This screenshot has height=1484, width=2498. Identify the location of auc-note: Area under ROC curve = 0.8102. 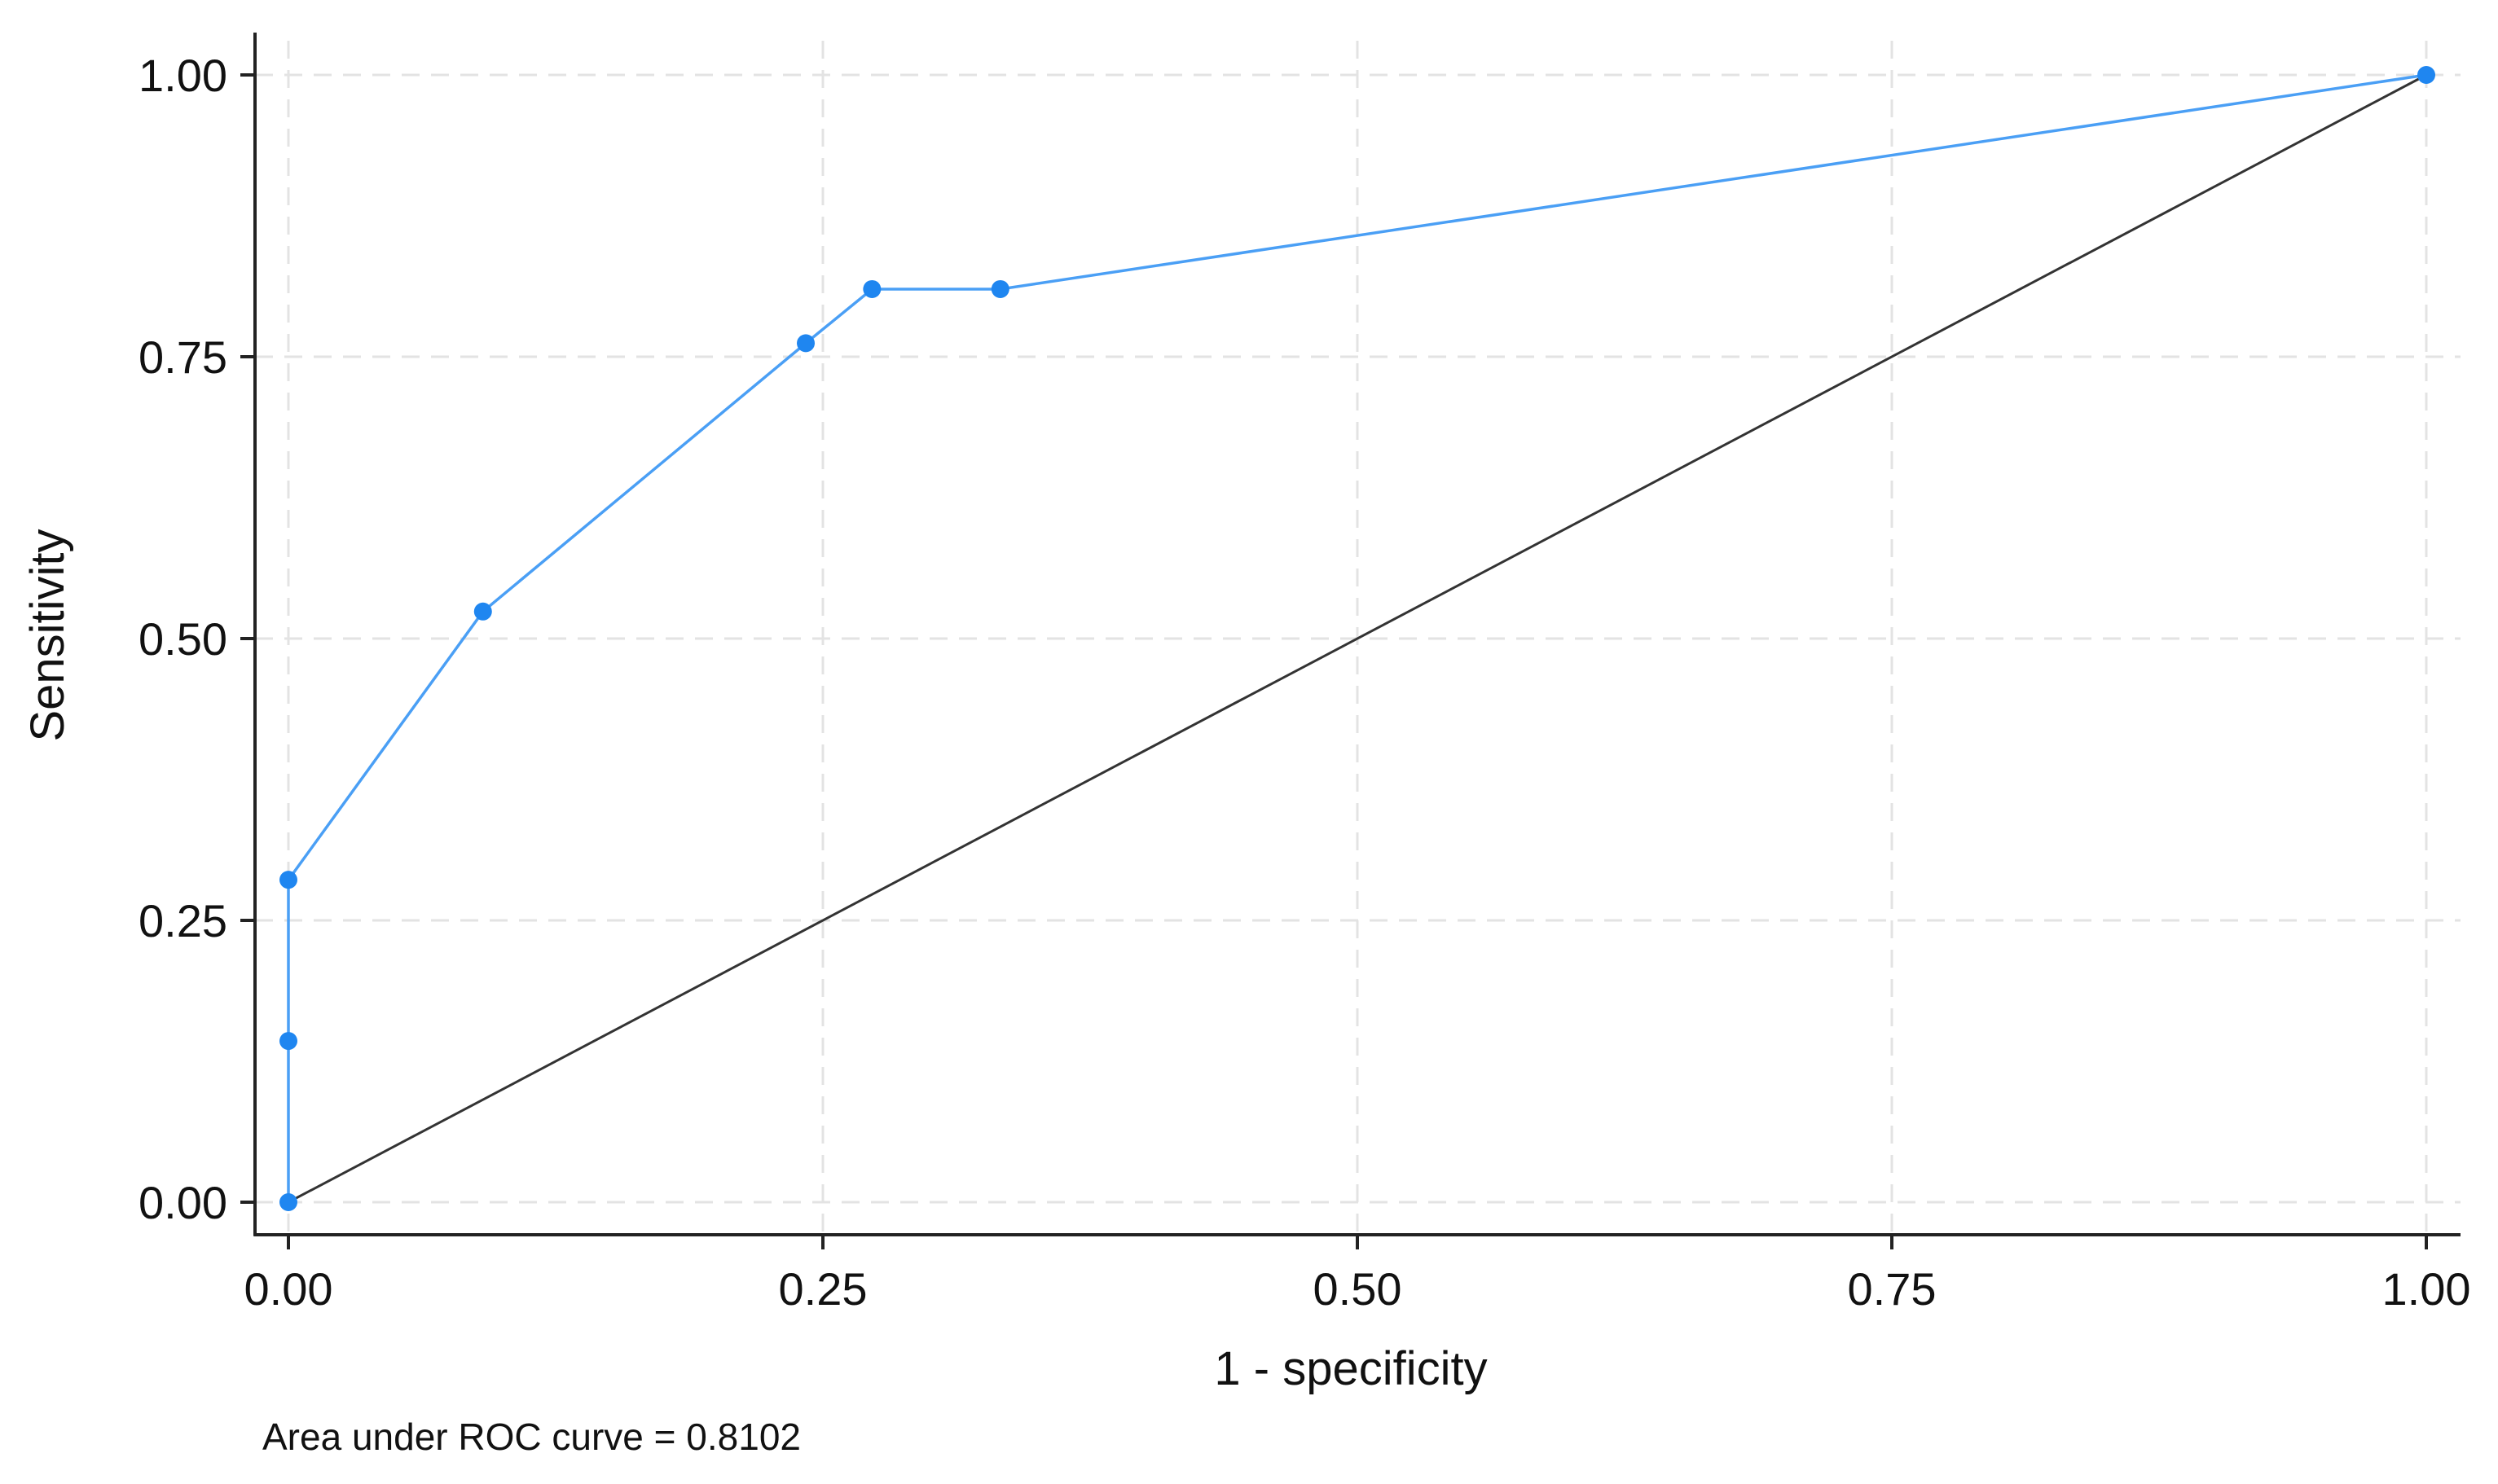
(531, 1437).